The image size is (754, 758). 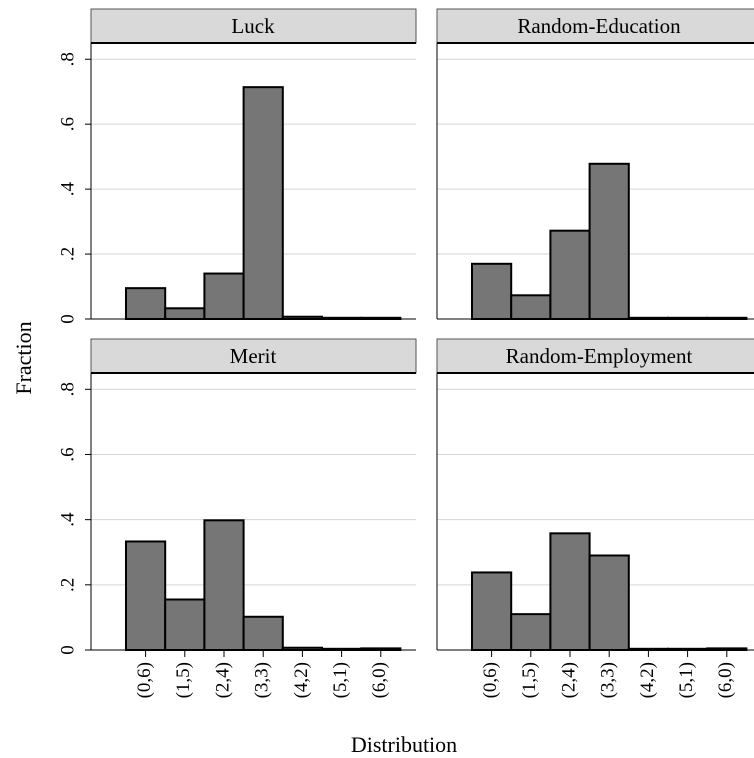 What do you see at coordinates (599, 26) in the screenshot?
I see `panel-title: Random-Education` at bounding box center [599, 26].